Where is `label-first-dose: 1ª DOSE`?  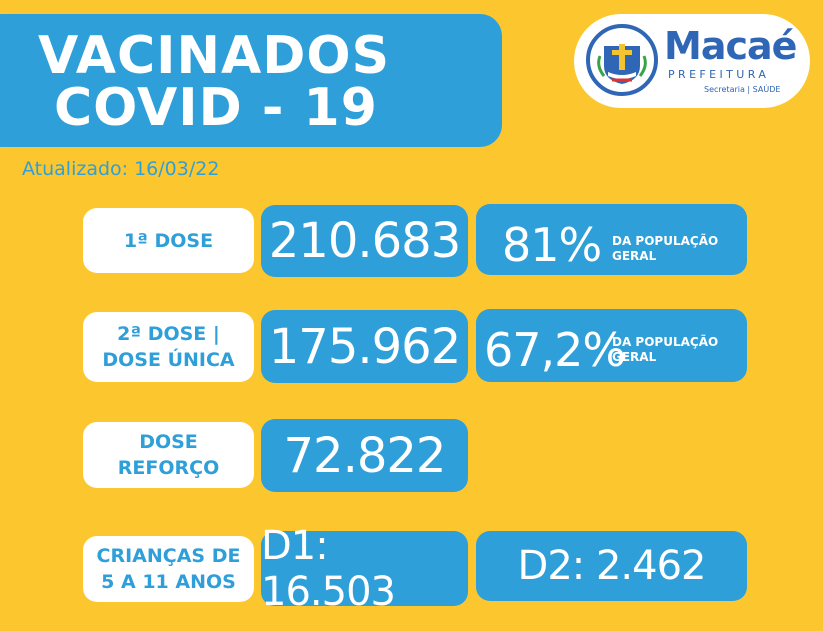 label-first-dose: 1ª DOSE is located at coordinates (168, 240).